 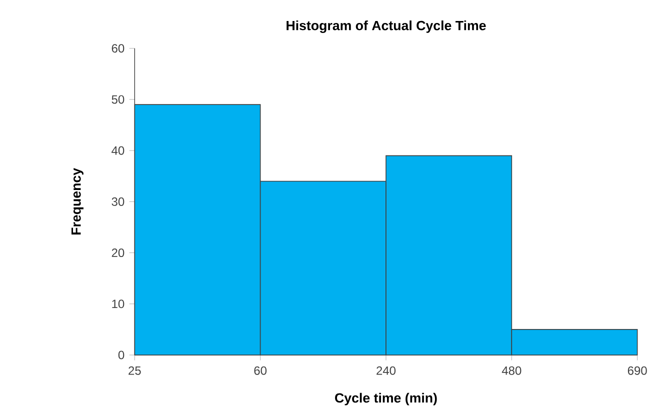 I want to click on y-tick-label: 20, so click(x=118, y=253).